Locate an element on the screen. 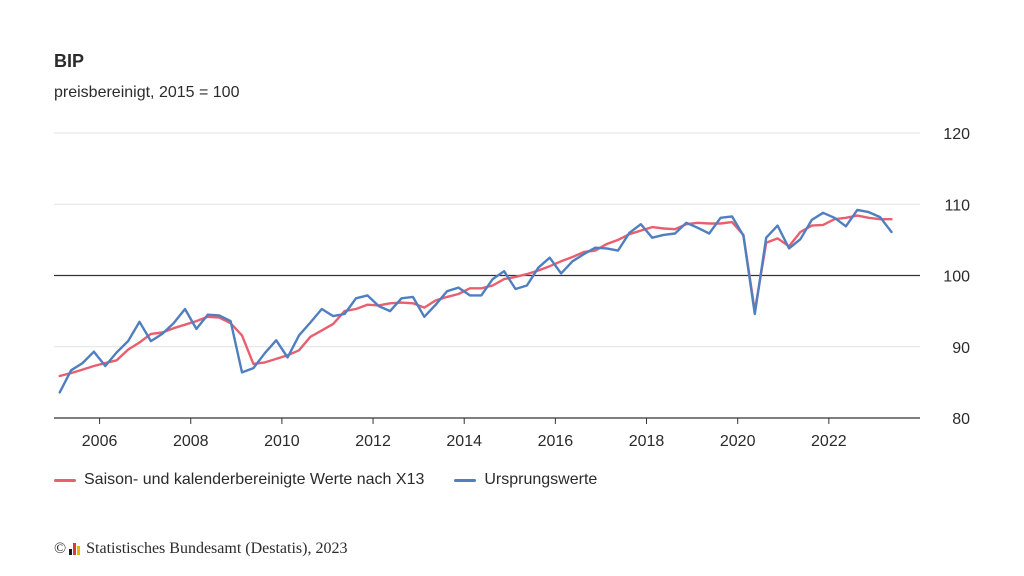  x-tick-label-2020: 2020 is located at coordinates (738, 441).